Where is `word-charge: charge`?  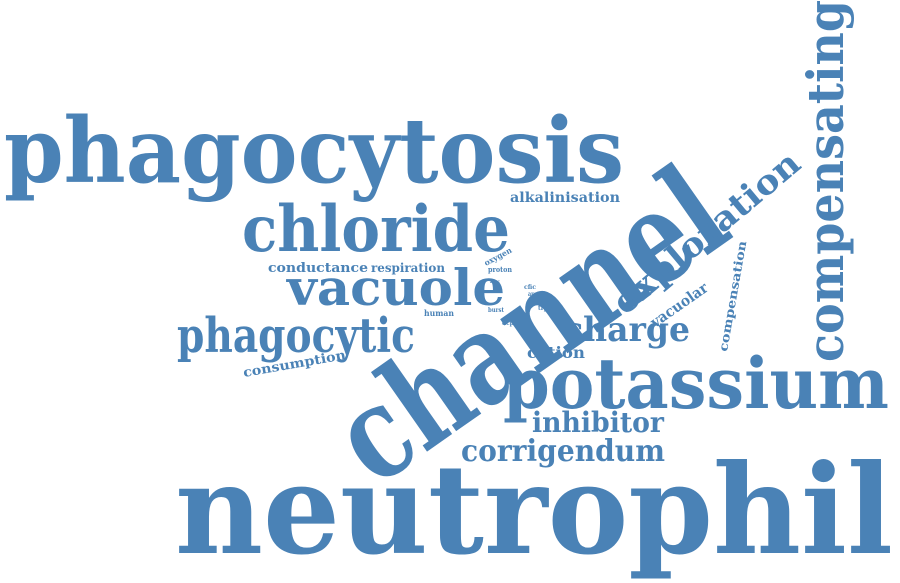 word-charge: charge is located at coordinates (626, 330).